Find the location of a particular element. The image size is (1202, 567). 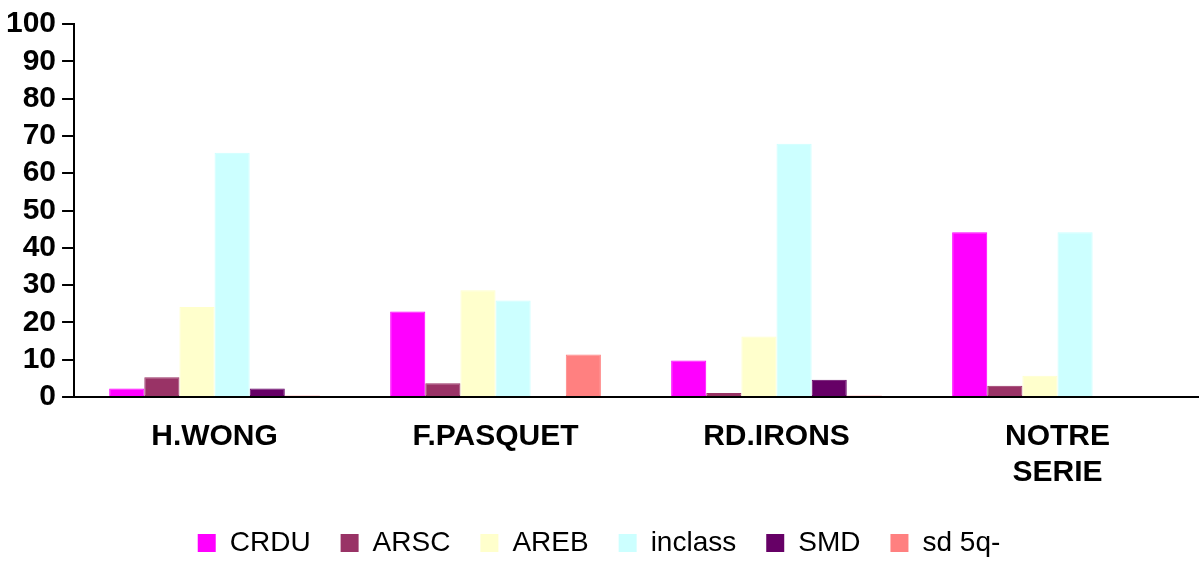

y-tick-label: 100 is located at coordinates (31, 22).